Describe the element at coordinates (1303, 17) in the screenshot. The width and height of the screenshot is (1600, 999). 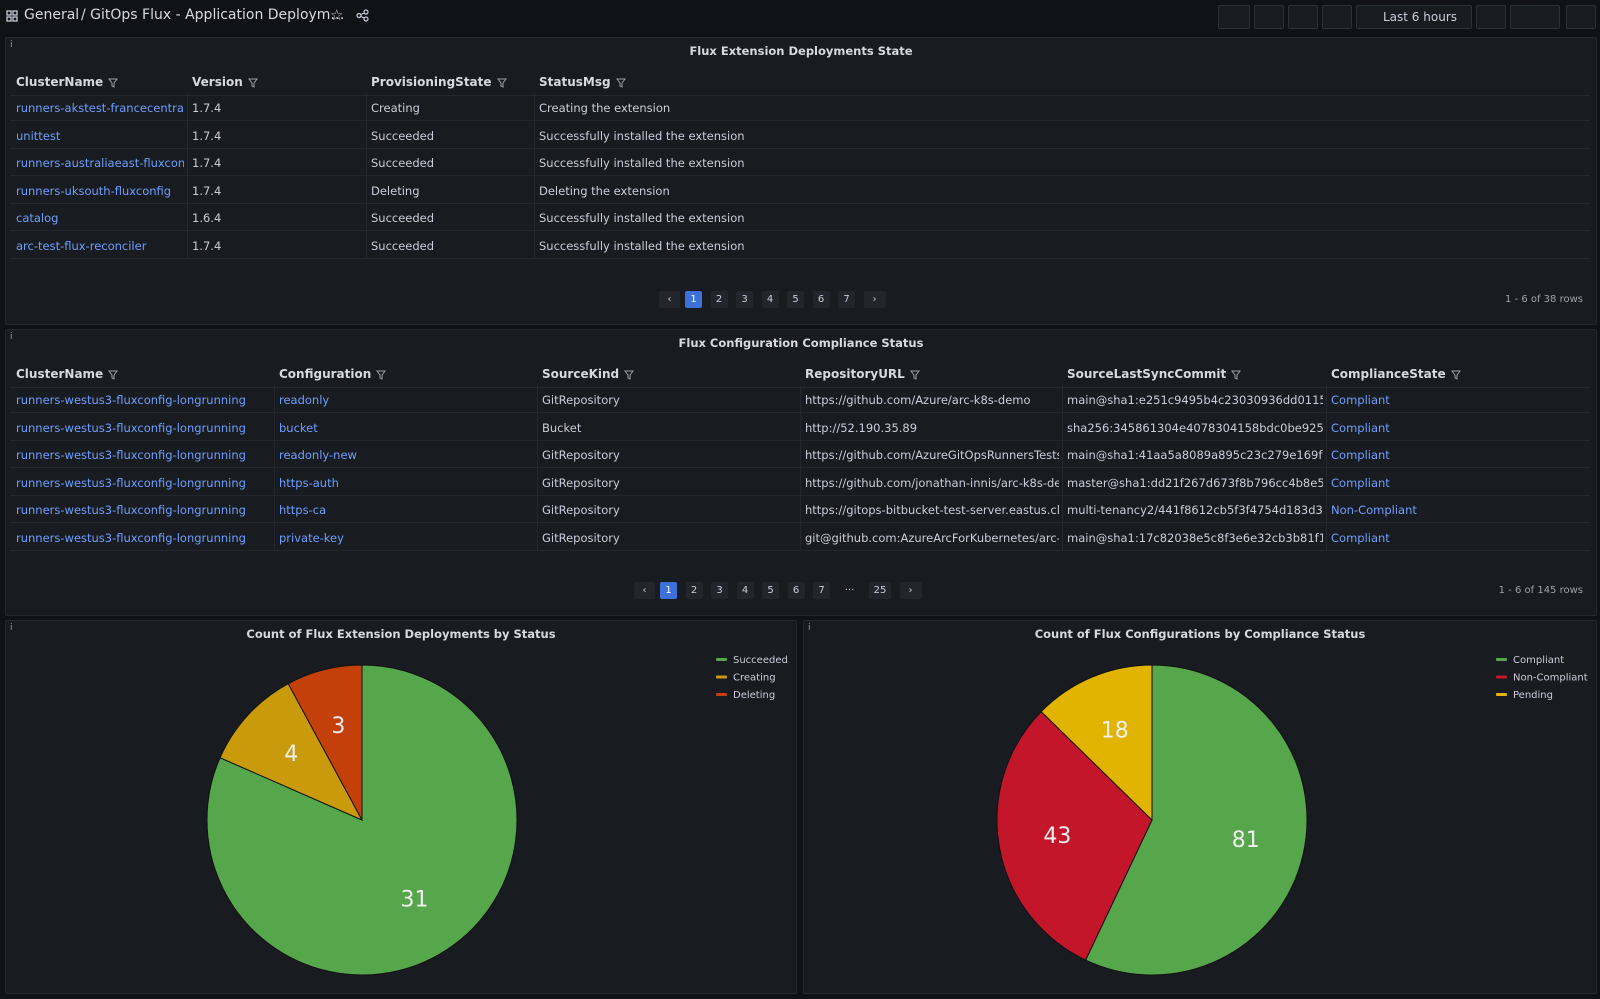
I see `info-button` at that location.